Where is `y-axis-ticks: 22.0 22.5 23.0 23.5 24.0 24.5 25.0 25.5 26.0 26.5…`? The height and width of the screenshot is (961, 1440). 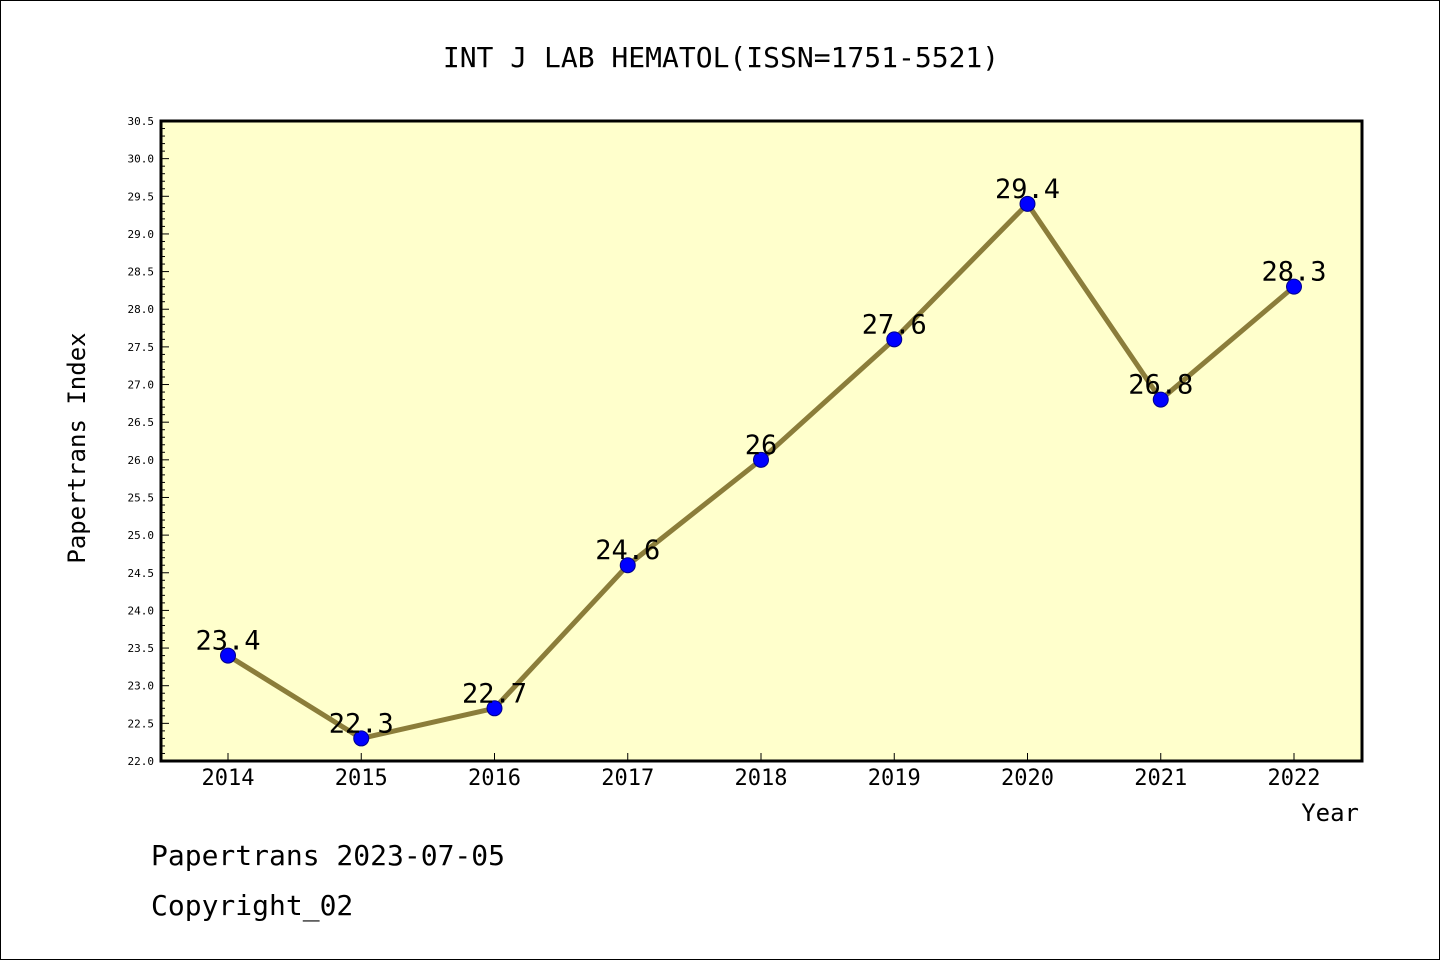
y-axis-ticks: 22.0 22.5 23.0 23.5 24.0 24.5 25.0 25.5 26.0 26.5… is located at coordinates (148, 441).